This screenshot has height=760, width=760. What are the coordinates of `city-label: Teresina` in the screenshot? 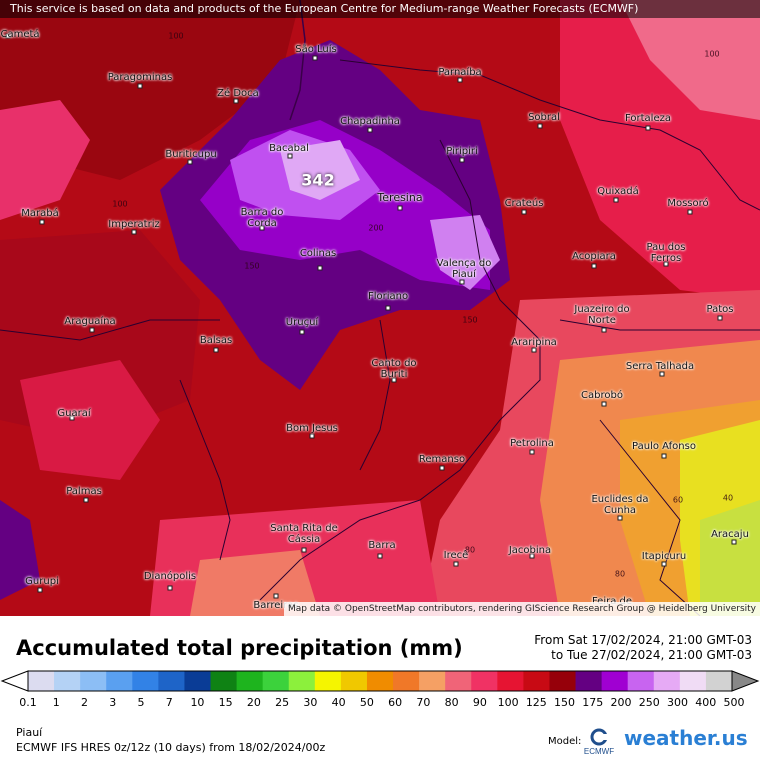 It's located at (400, 197).